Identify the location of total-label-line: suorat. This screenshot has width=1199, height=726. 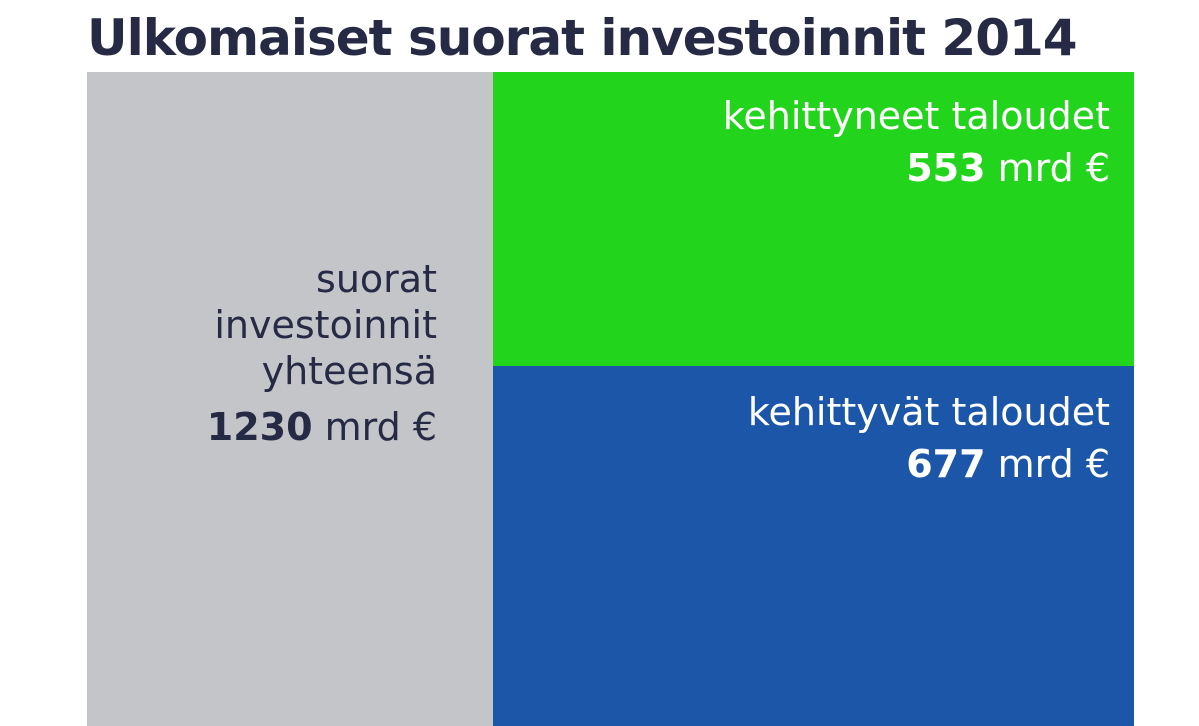
(376, 279).